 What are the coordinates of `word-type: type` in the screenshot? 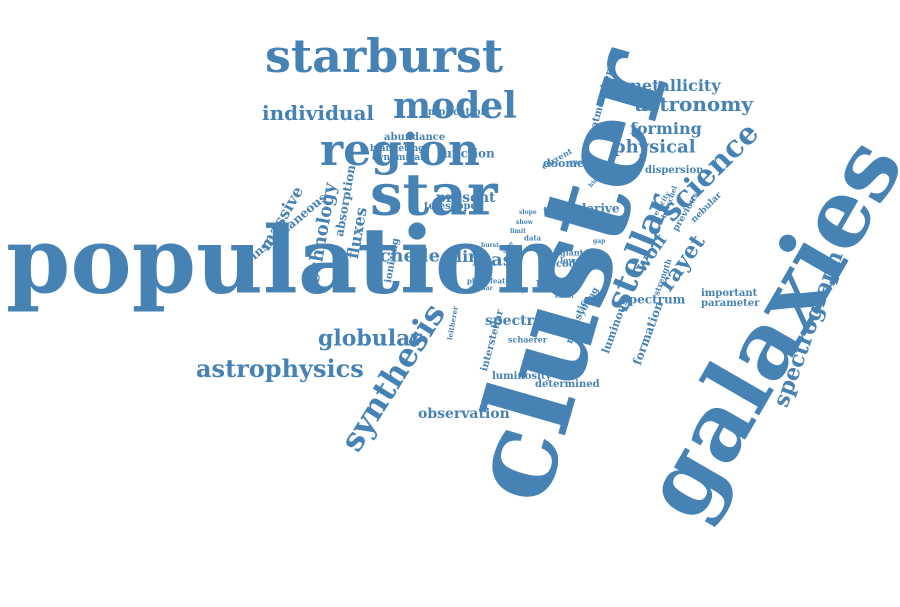 It's located at (557, 211).